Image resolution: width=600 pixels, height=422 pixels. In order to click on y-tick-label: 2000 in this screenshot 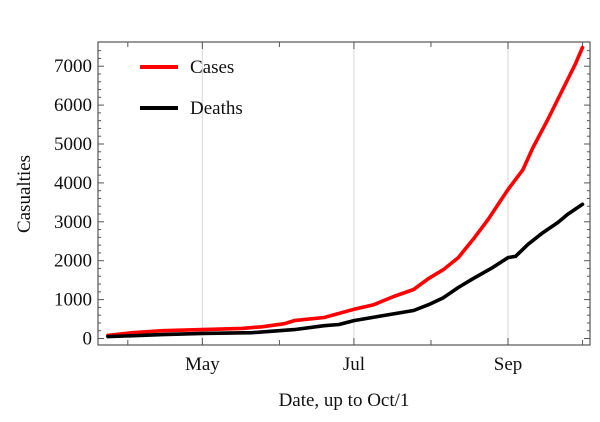, I will do `click(73, 261)`.